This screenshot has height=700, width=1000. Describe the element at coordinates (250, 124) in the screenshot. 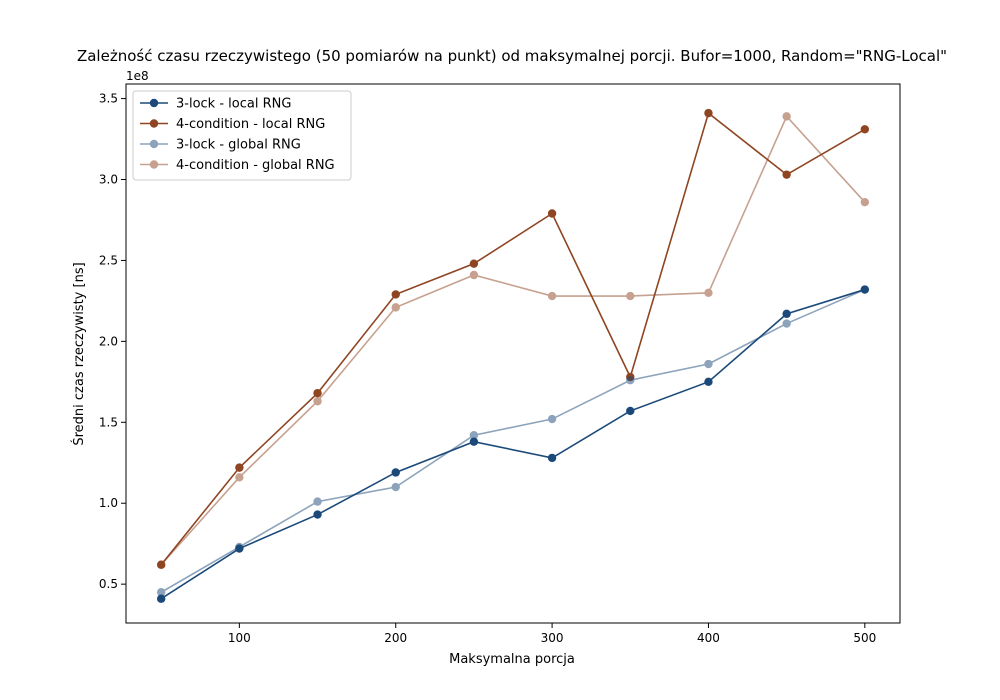

I see `legend-label: 4-condition - local RNG` at that location.